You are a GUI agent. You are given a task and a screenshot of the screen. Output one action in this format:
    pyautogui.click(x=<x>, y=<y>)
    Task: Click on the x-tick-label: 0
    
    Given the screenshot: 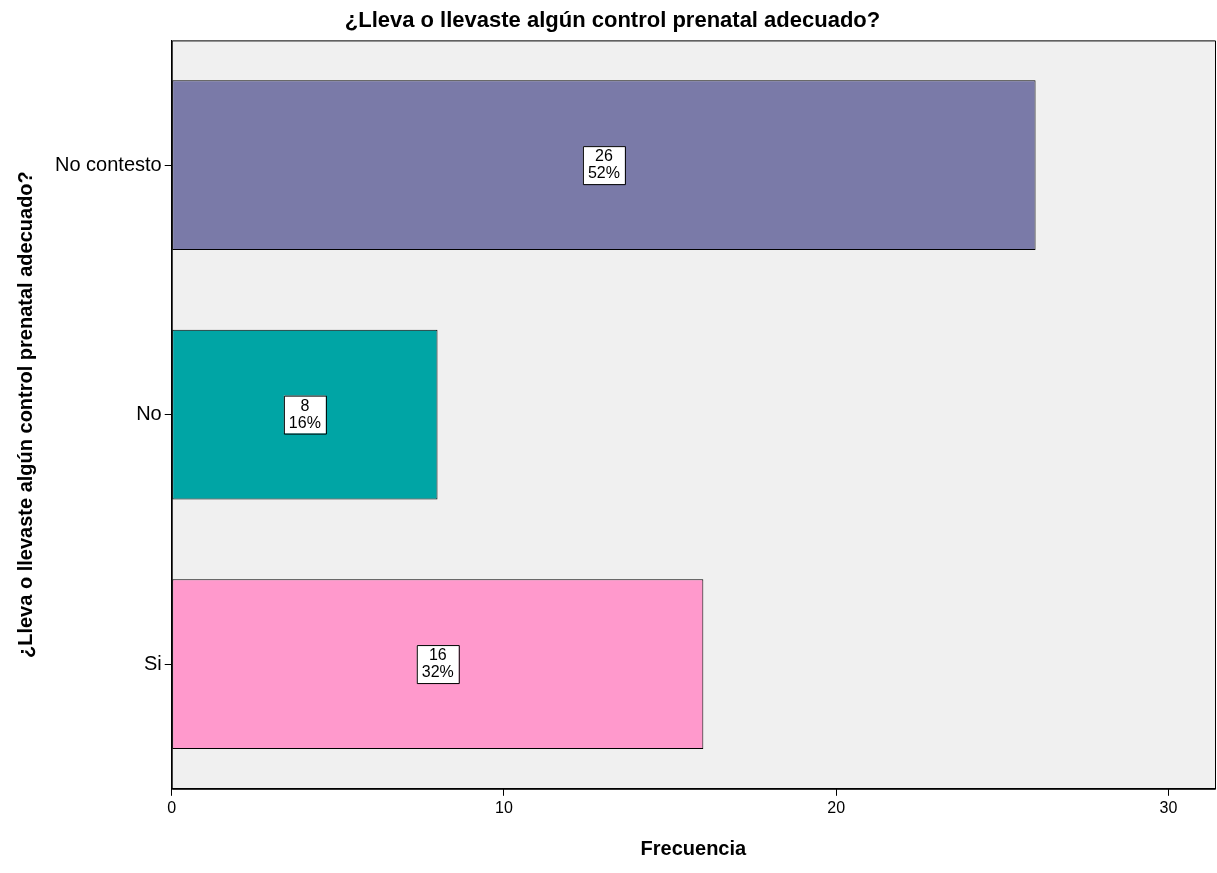 What is the action you would take?
    pyautogui.click(x=172, y=807)
    